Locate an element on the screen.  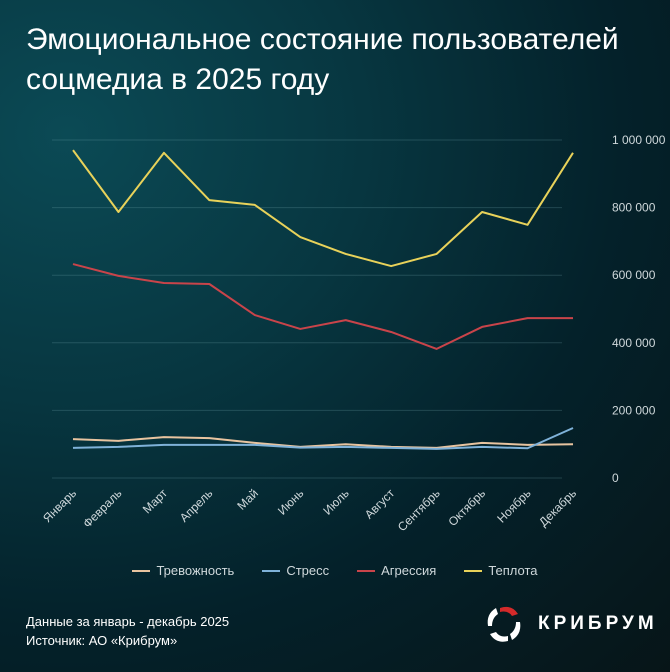
kribrum-logo-icon is located at coordinates (504, 624).